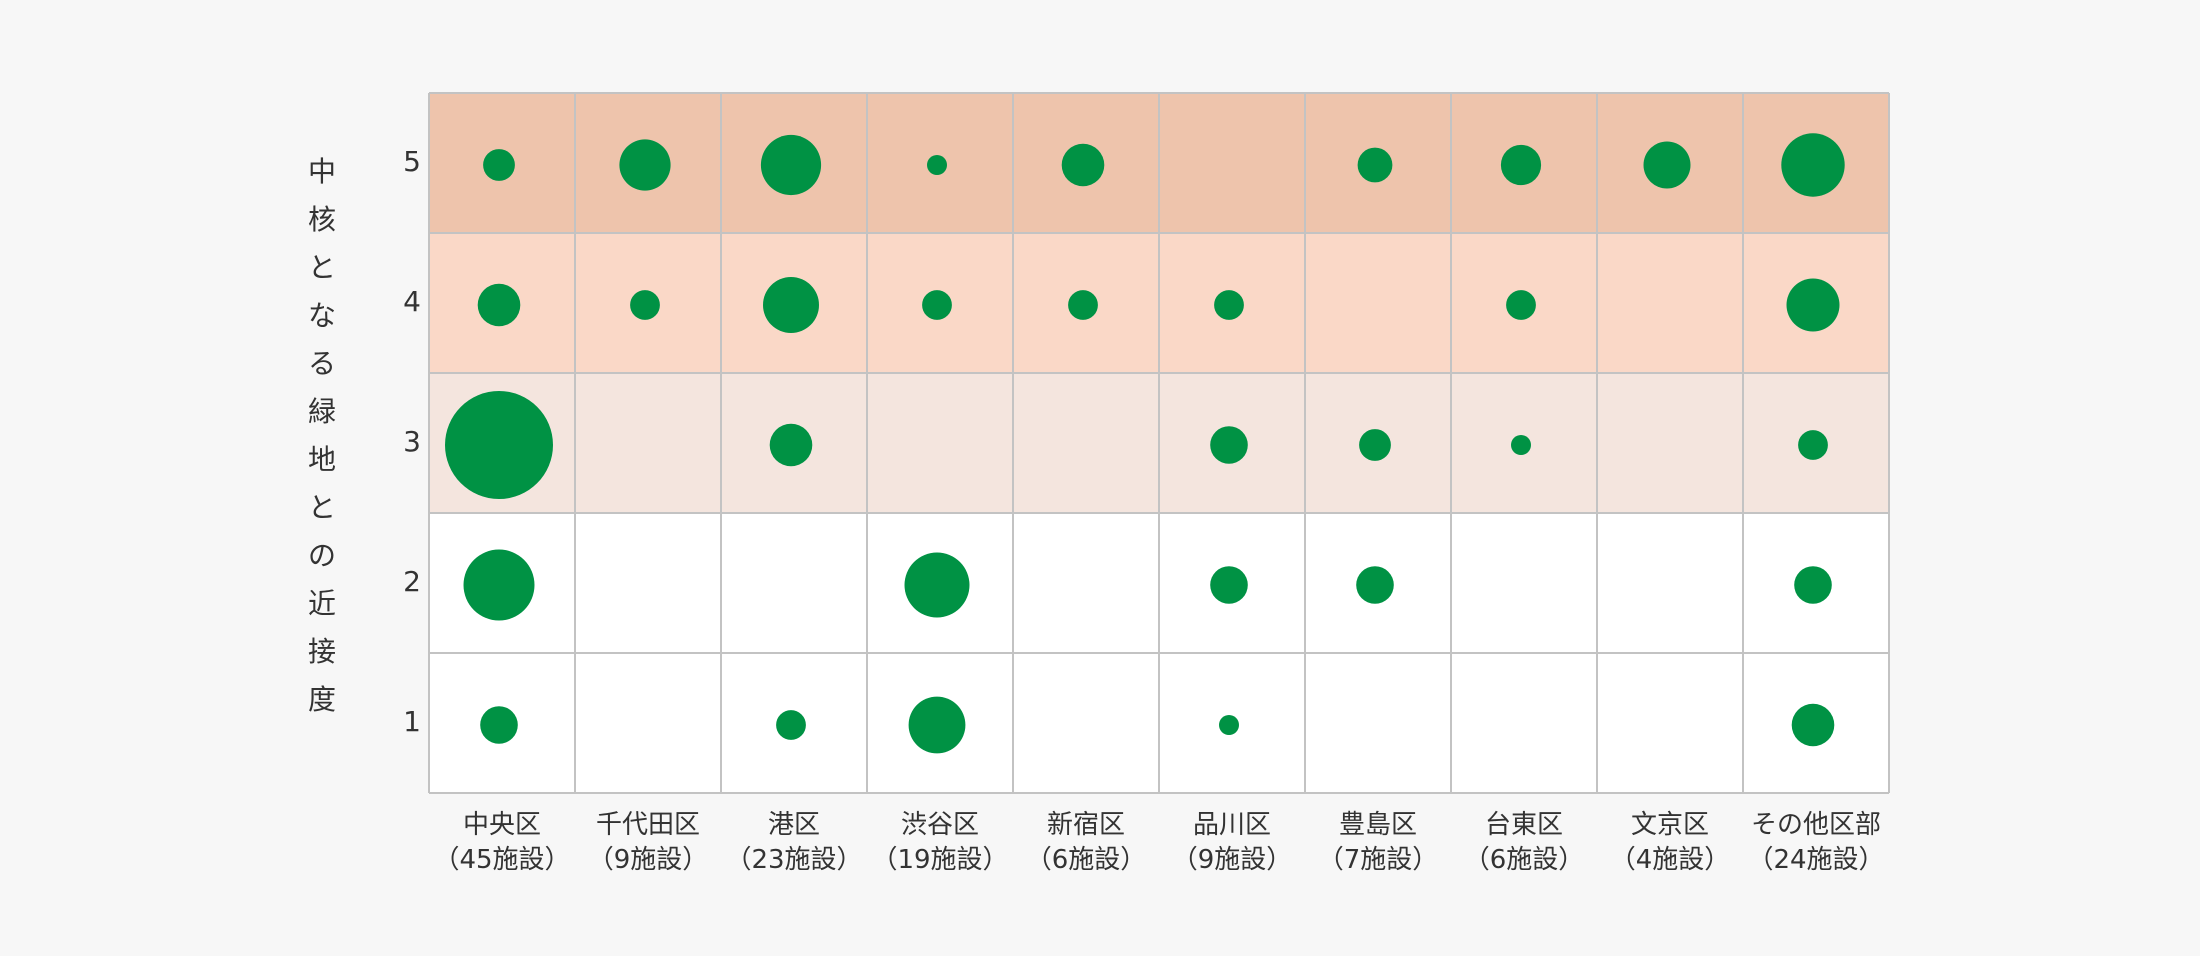 Image resolution: width=2200 pixels, height=956 pixels. Describe the element at coordinates (412, 161) in the screenshot. I see `y-tick-label: 5` at that location.